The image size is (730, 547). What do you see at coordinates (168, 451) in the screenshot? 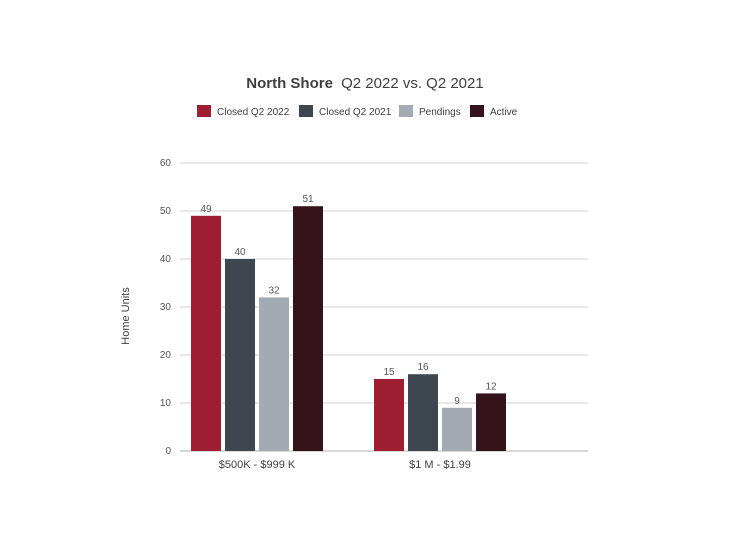
I see `y-tick-label: 0` at bounding box center [168, 451].